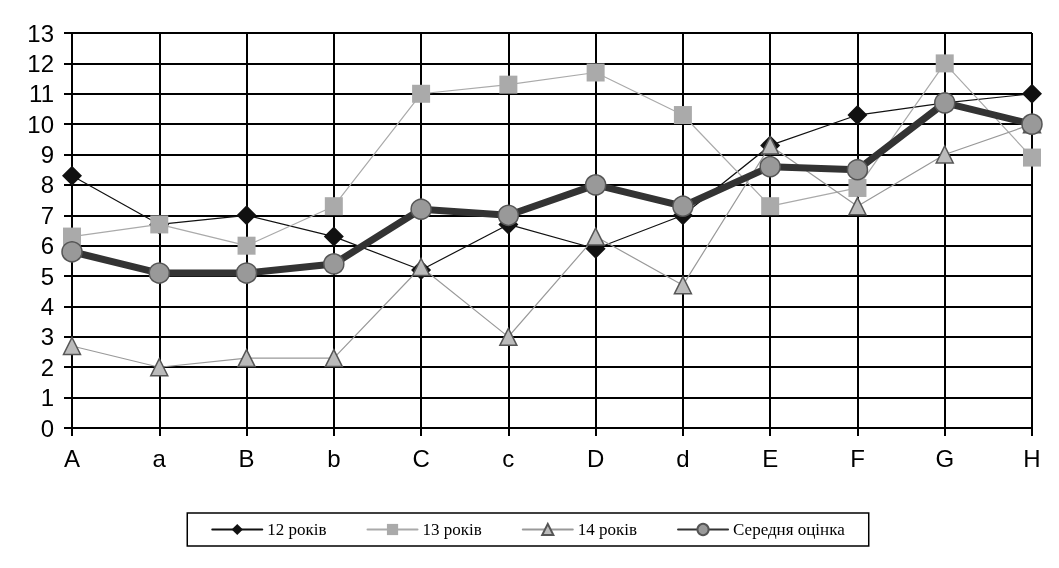 The width and height of the screenshot is (1059, 568). I want to click on legend-label: Середня оцінка, so click(789, 529).